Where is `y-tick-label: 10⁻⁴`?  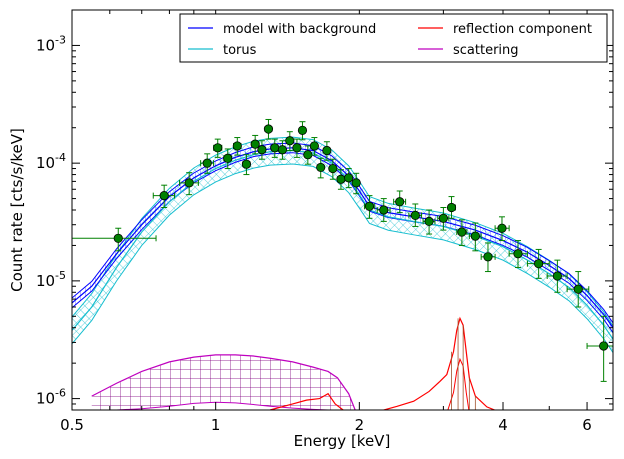 y-tick-label: 10⁻⁴ is located at coordinates (51, 161).